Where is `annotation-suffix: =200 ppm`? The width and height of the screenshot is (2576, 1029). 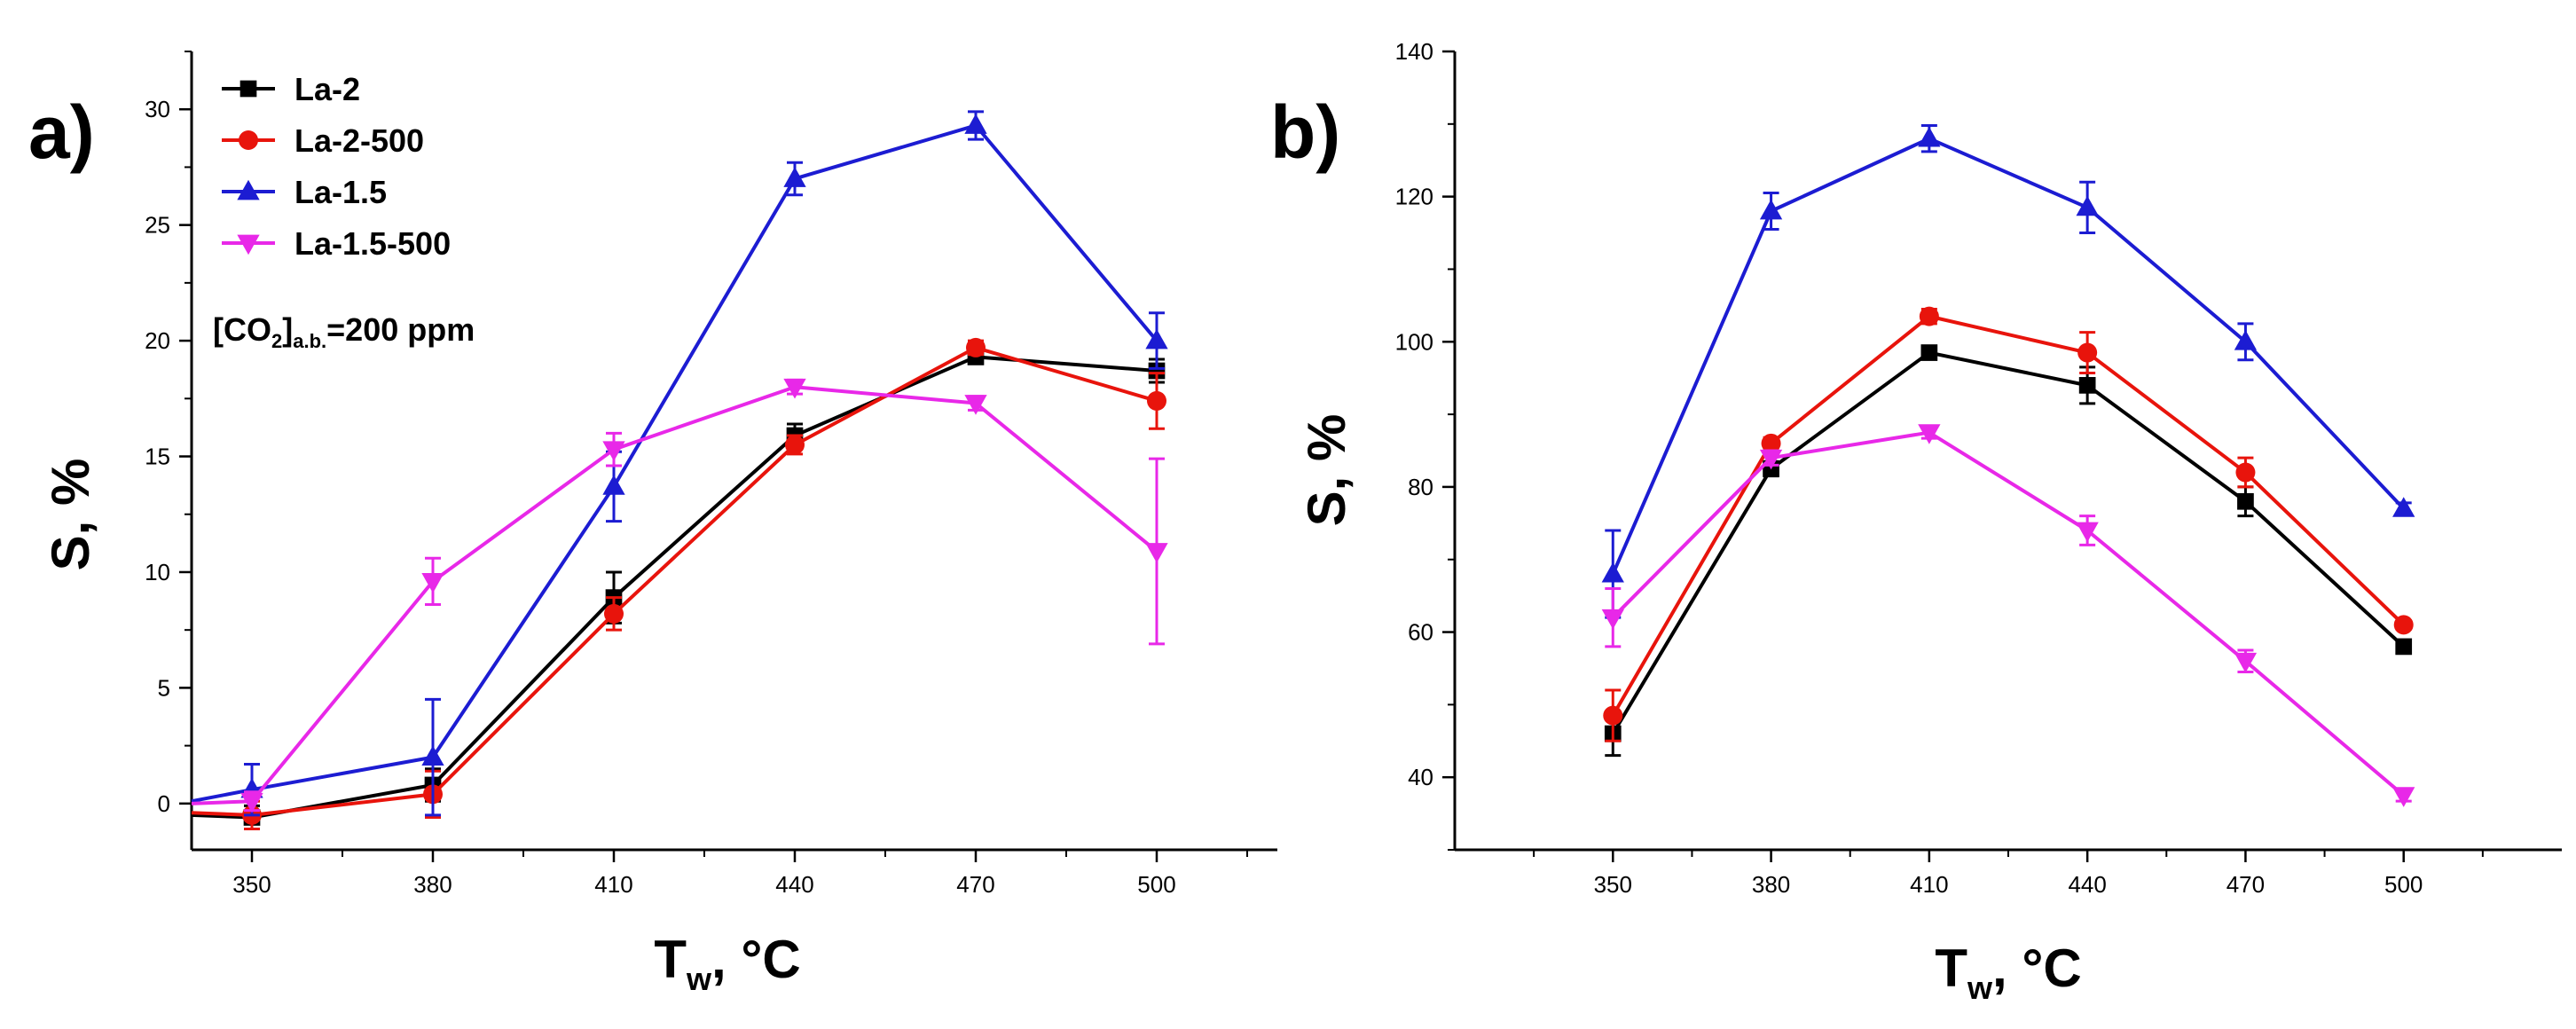 annotation-suffix: =200 ppm is located at coordinates (400, 330).